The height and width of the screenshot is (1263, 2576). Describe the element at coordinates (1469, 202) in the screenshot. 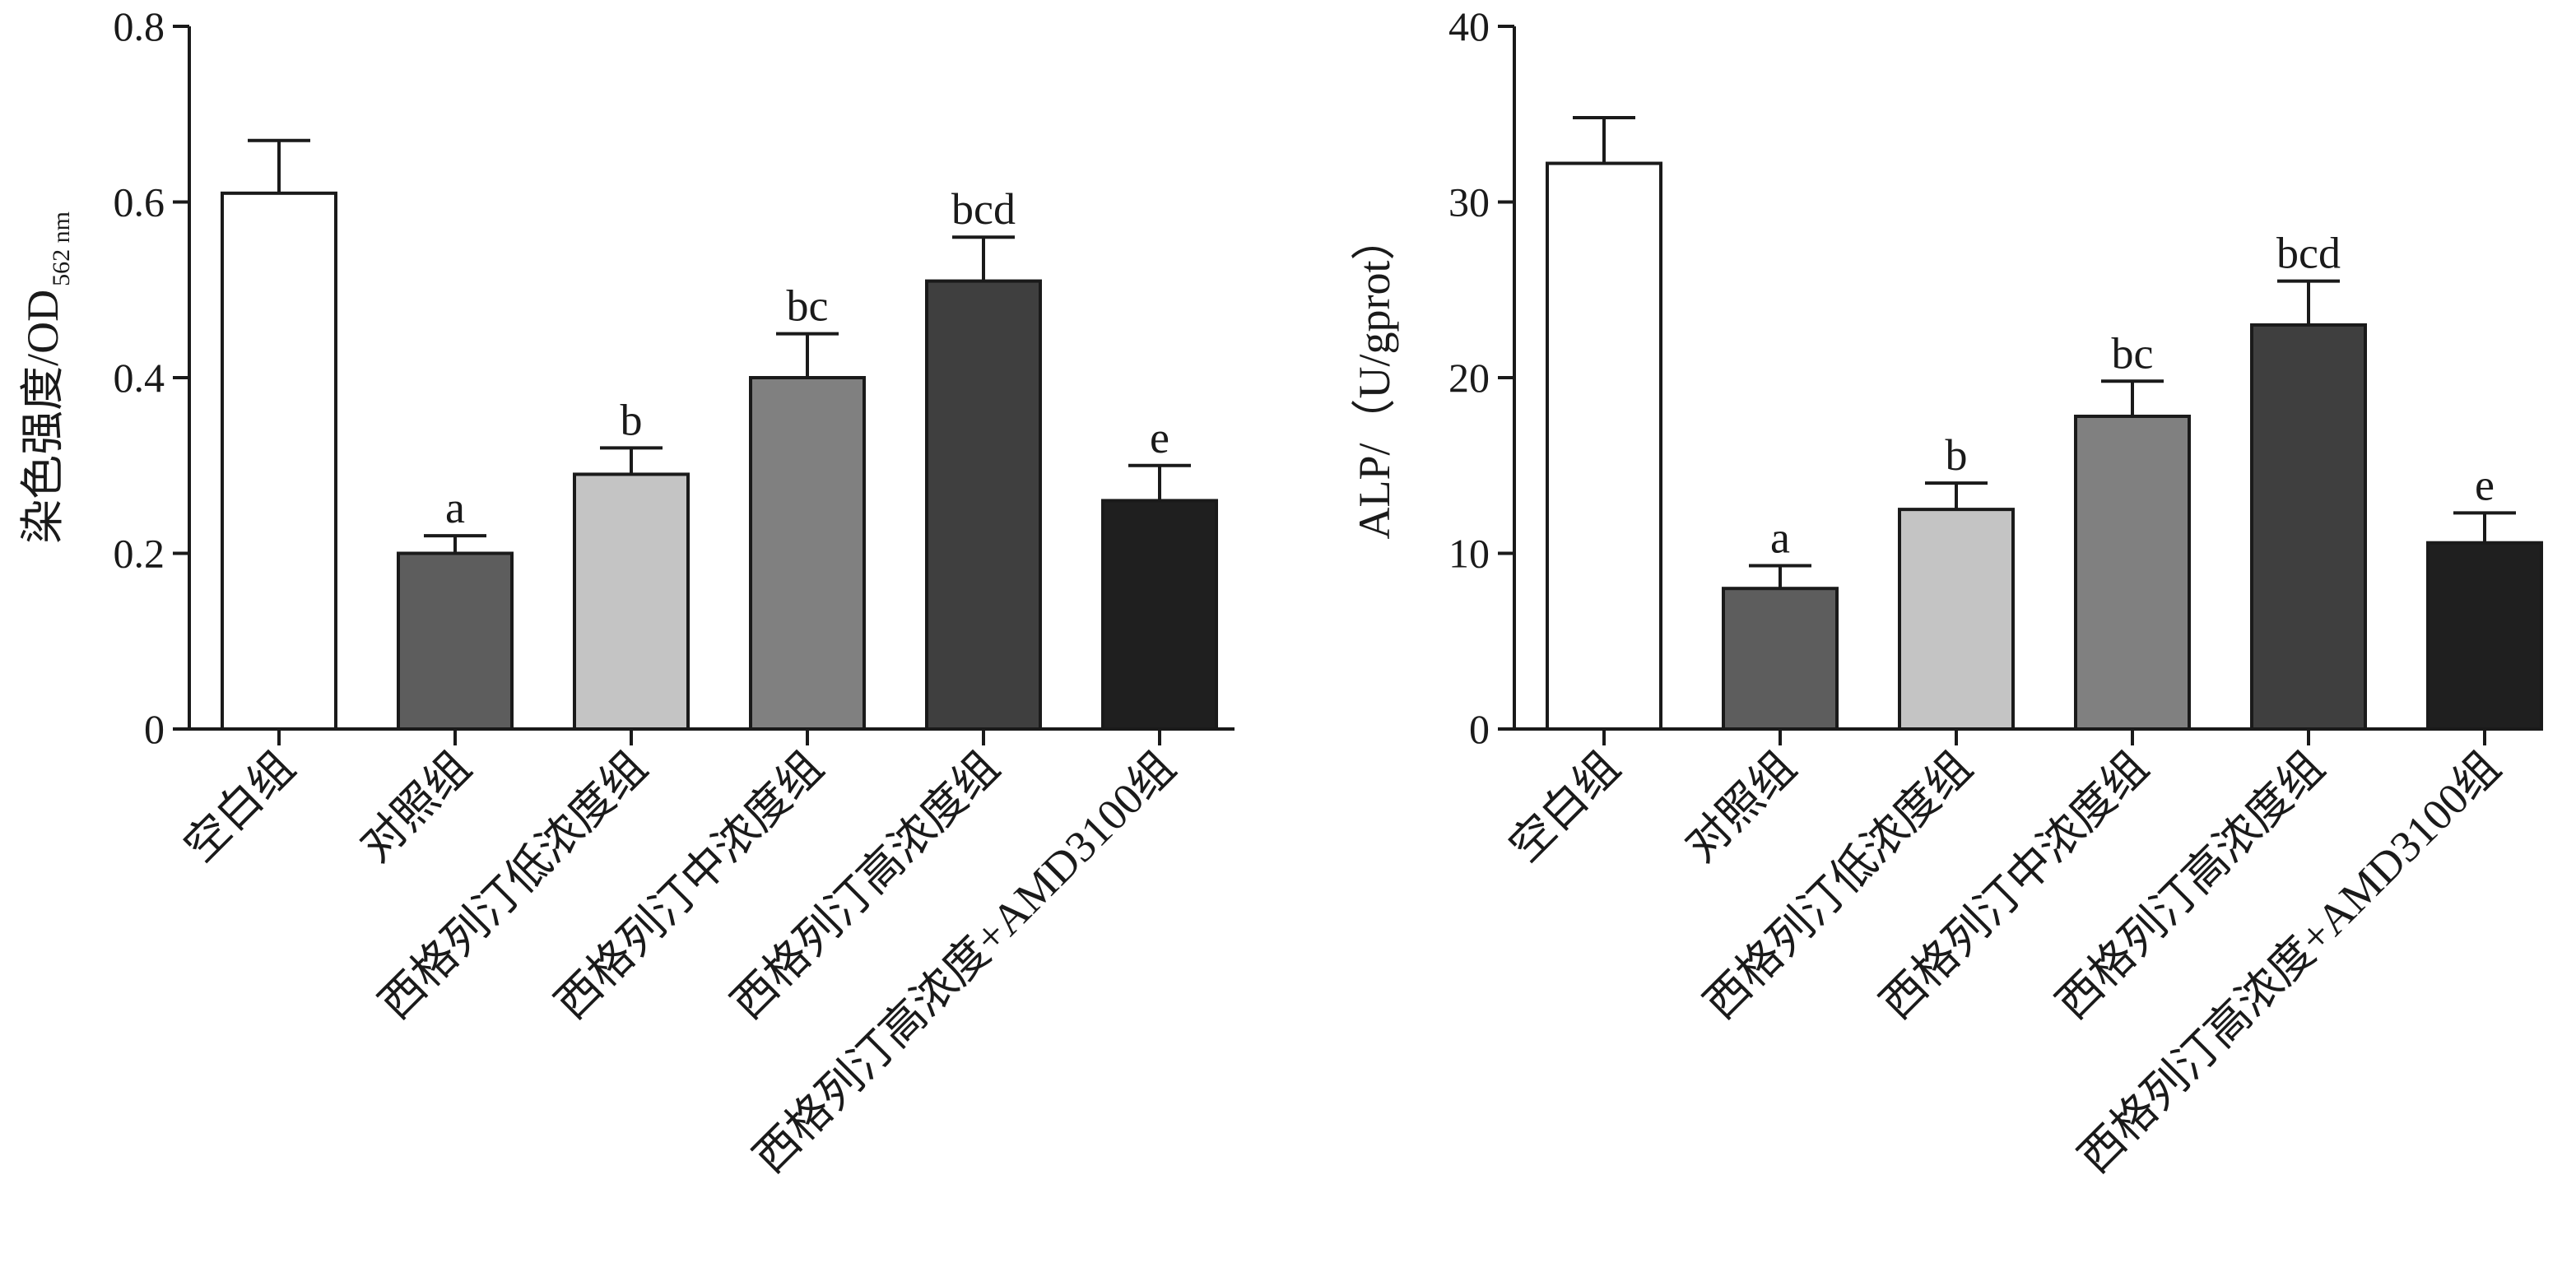

I see `y-tick-label: 30` at that location.